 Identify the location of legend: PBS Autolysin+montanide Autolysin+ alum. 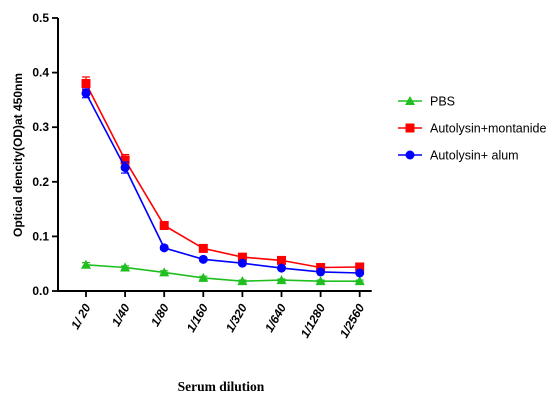
(472, 129).